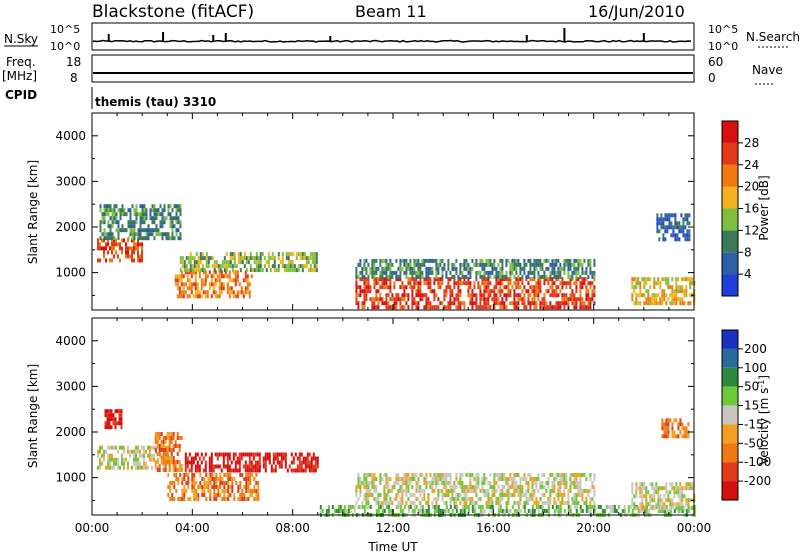  What do you see at coordinates (393, 36) in the screenshot?
I see `nsky-panel-frame` at bounding box center [393, 36].